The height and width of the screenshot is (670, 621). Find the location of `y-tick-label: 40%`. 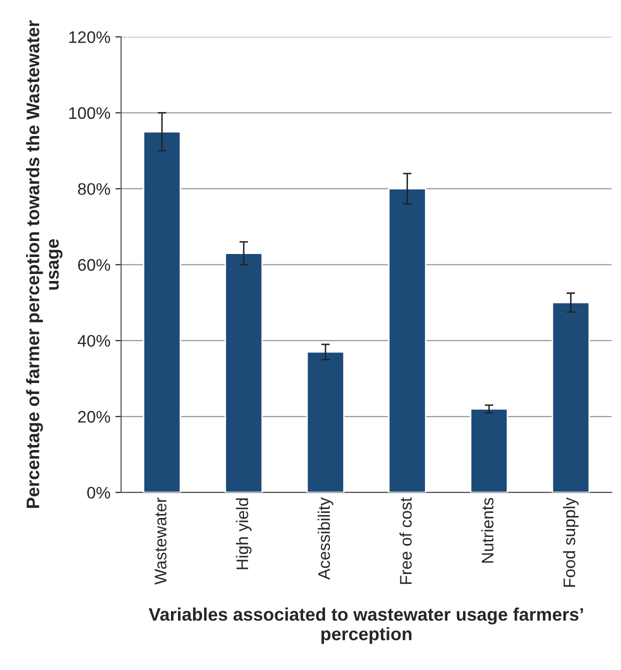

y-tick-label: 40% is located at coordinates (94, 340).